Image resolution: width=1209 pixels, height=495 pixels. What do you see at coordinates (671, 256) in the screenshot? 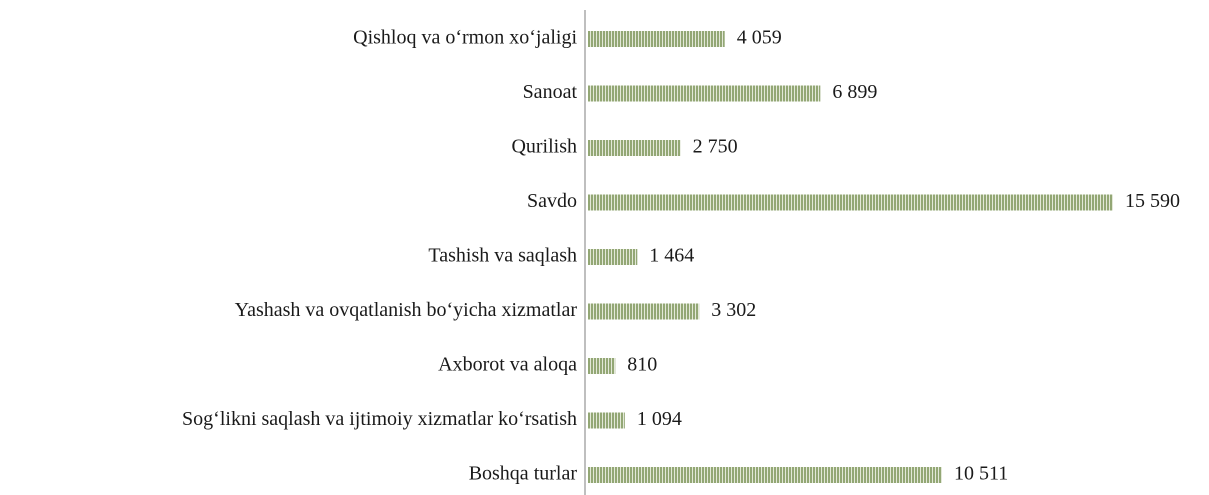
I see `value-label: 1 464` at bounding box center [671, 256].